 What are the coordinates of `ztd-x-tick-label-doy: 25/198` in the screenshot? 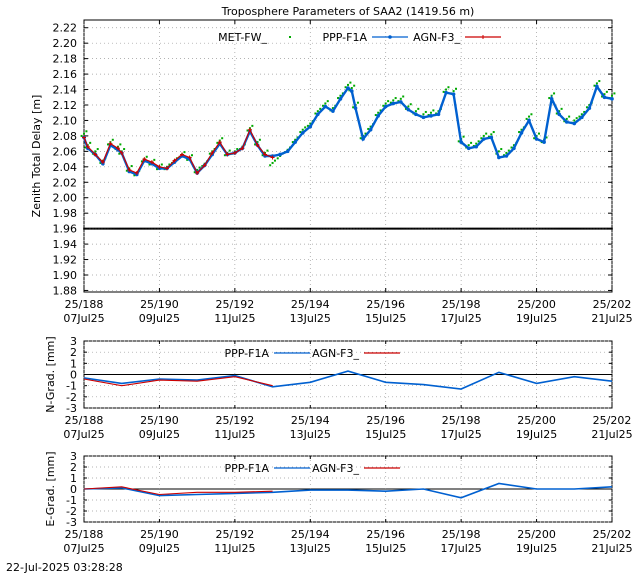 It's located at (461, 304).